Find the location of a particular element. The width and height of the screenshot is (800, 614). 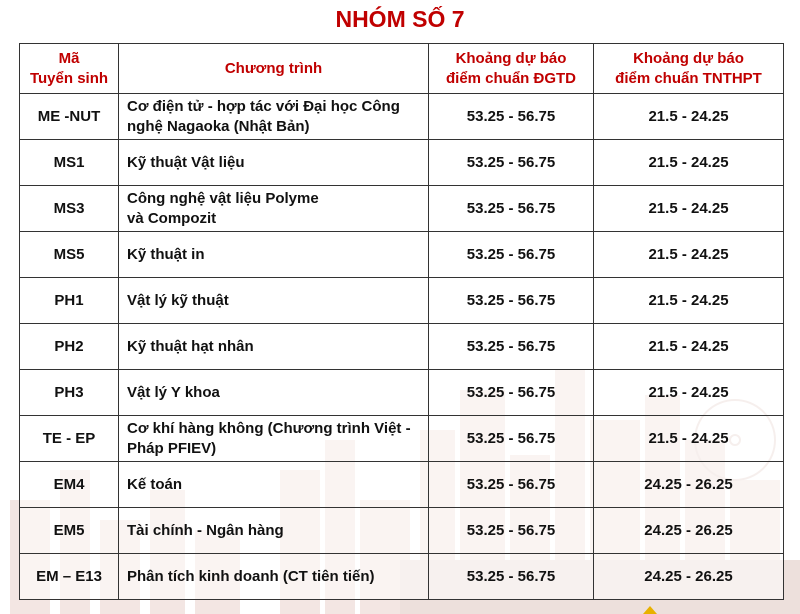

header-code-line-1: Mã is located at coordinates (69, 58).